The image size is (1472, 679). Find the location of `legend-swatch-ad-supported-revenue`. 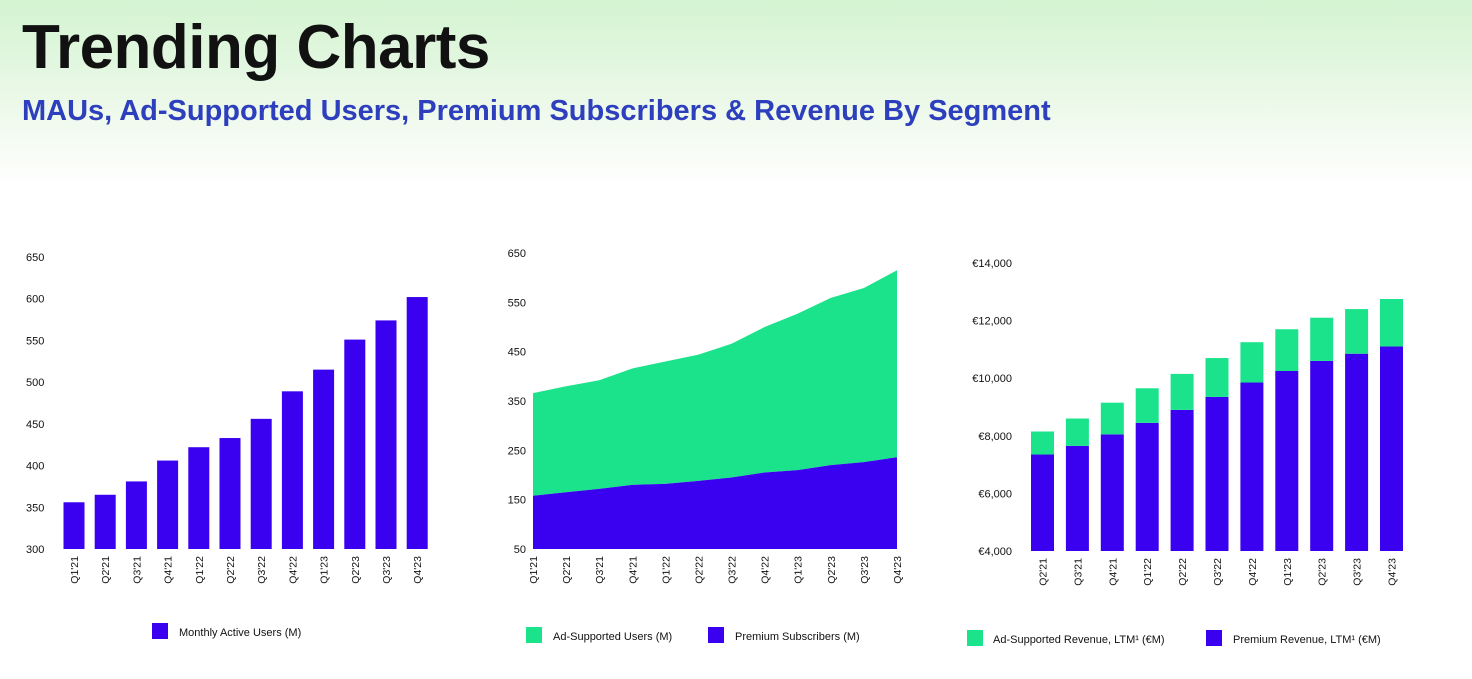

legend-swatch-ad-supported-revenue is located at coordinates (975, 638).